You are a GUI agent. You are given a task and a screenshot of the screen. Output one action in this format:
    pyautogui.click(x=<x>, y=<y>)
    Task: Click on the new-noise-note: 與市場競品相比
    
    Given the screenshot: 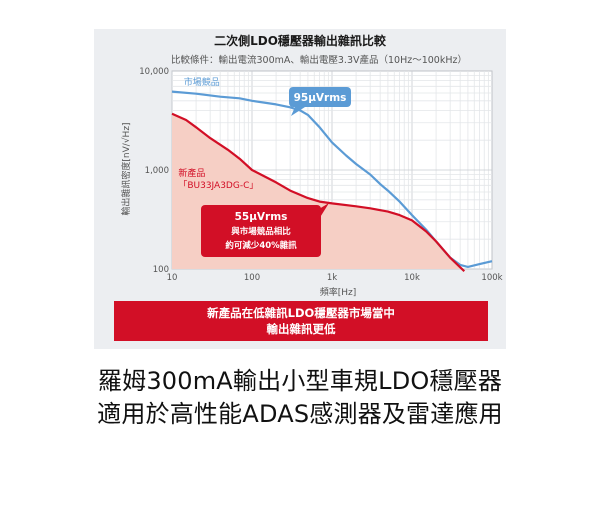 What is the action you would take?
    pyautogui.click(x=261, y=231)
    